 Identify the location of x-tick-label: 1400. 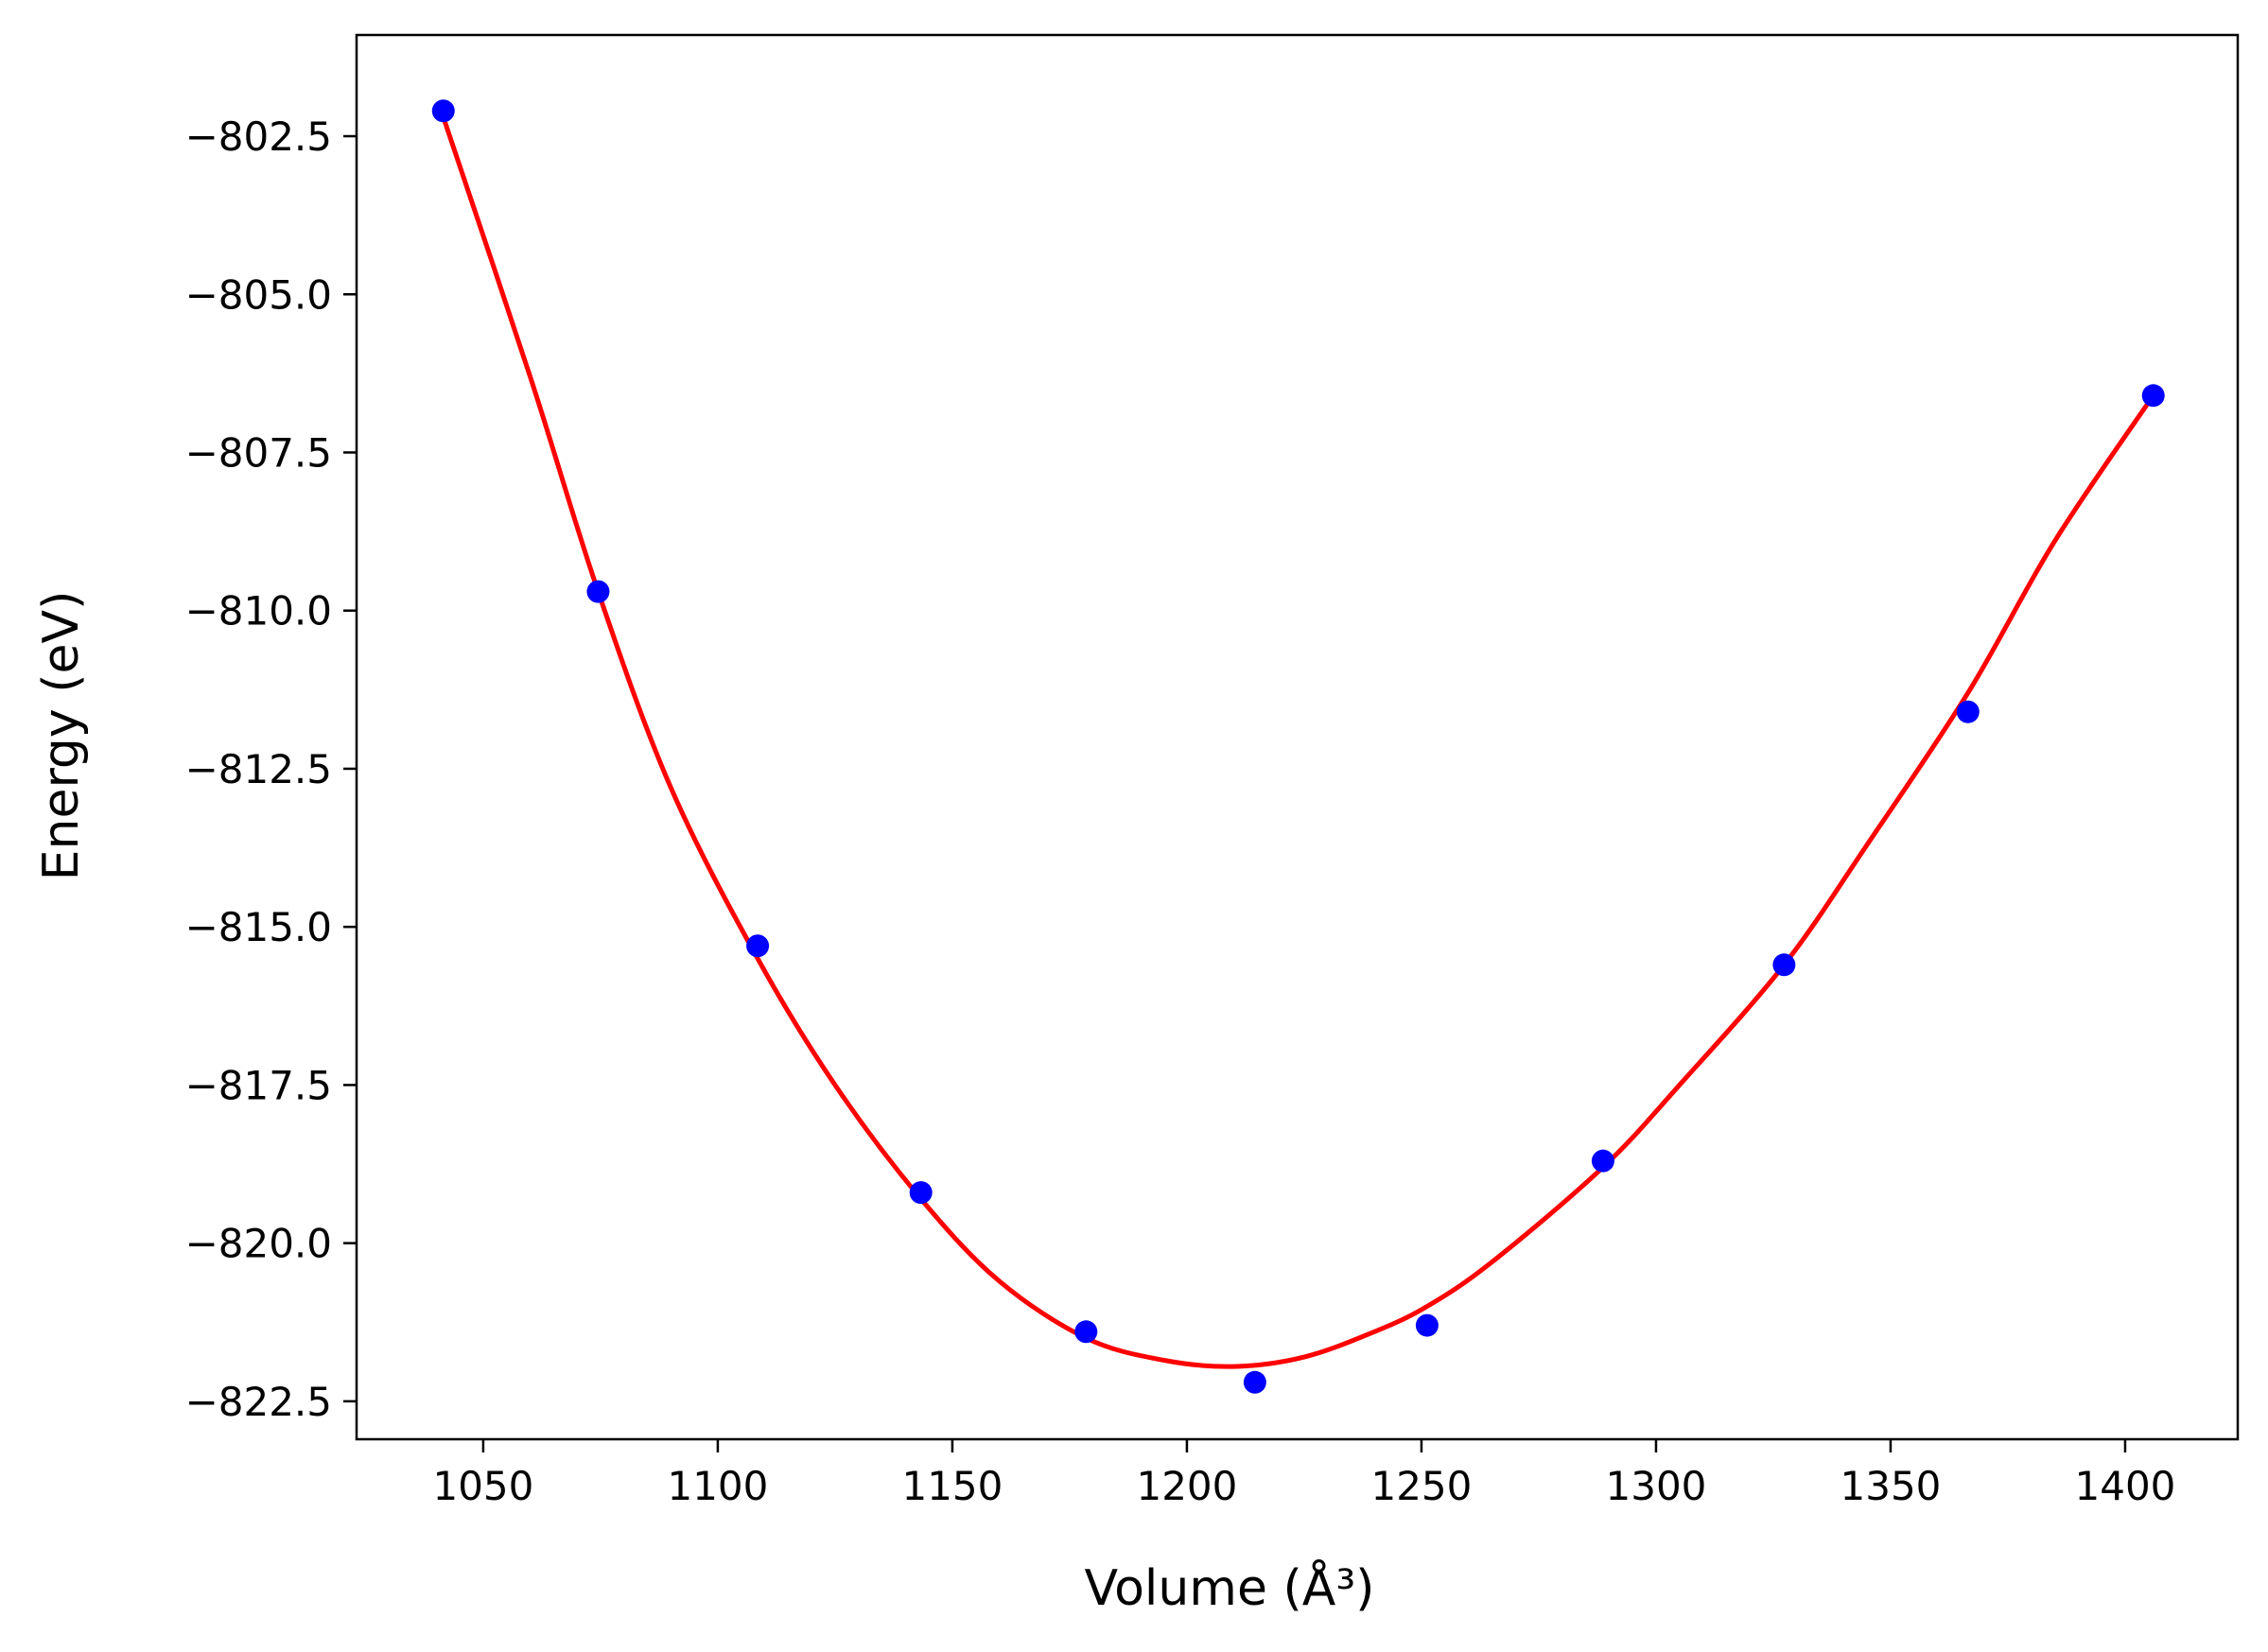
(2125, 1486).